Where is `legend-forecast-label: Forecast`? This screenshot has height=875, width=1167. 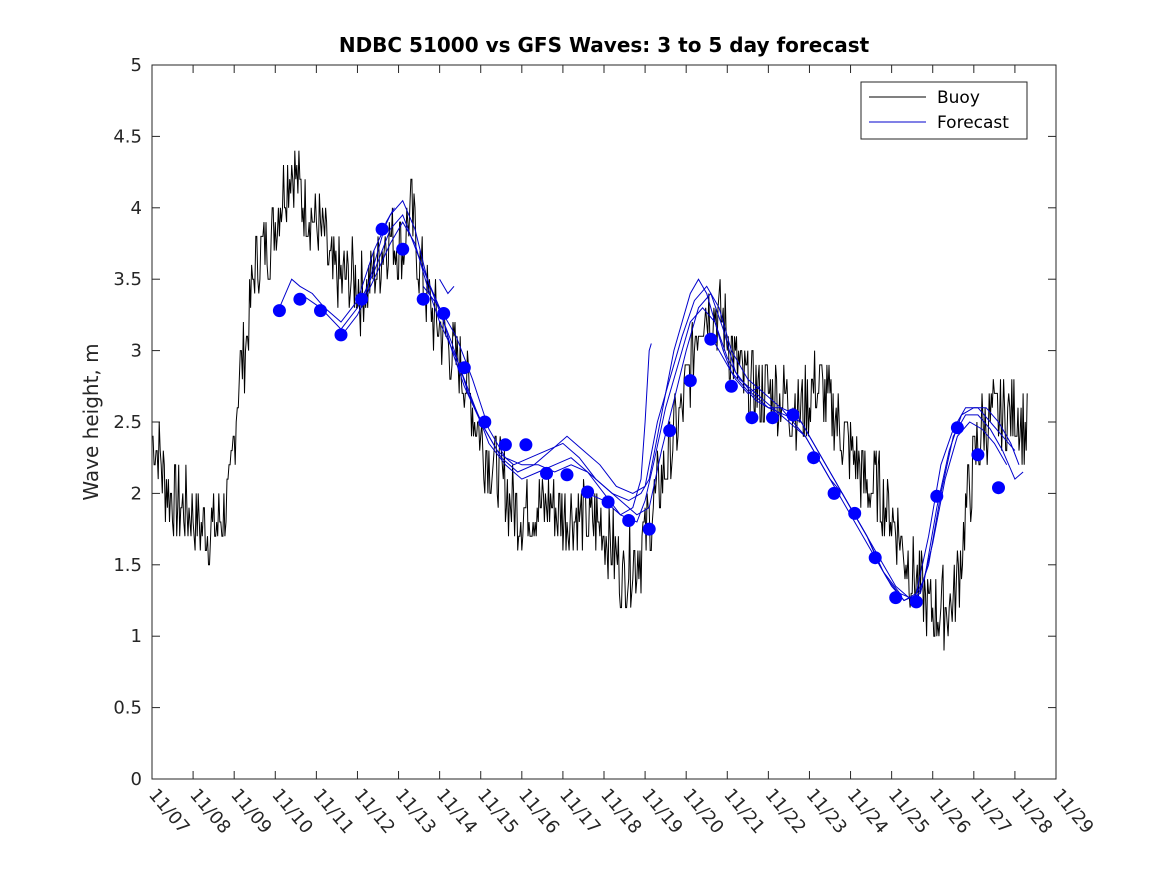 legend-forecast-label: Forecast is located at coordinates (973, 123).